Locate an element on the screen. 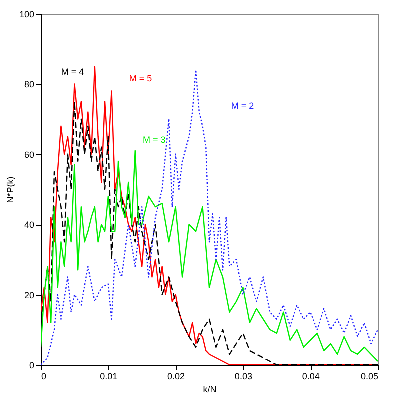 The image size is (399, 399). x-tick-label: 0.02 is located at coordinates (177, 377).